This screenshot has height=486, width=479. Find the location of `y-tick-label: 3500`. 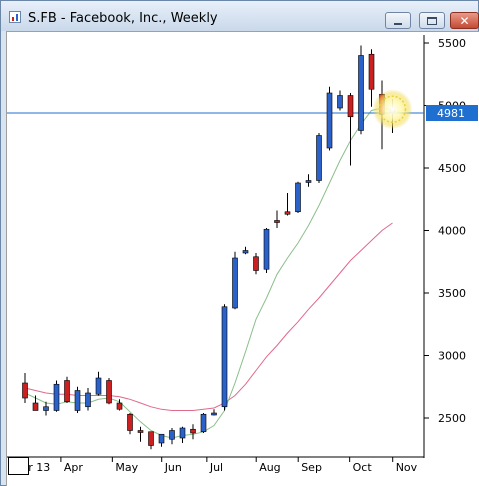

y-tick-label: 3500 is located at coordinates (452, 293).